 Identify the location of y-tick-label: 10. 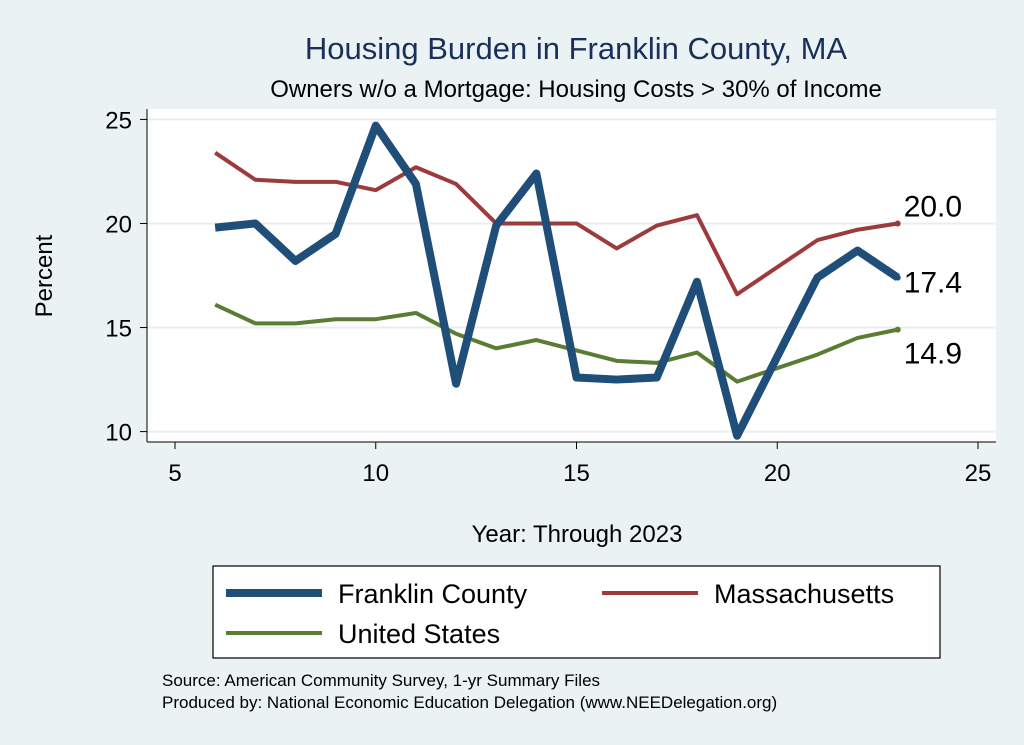
(118, 433).